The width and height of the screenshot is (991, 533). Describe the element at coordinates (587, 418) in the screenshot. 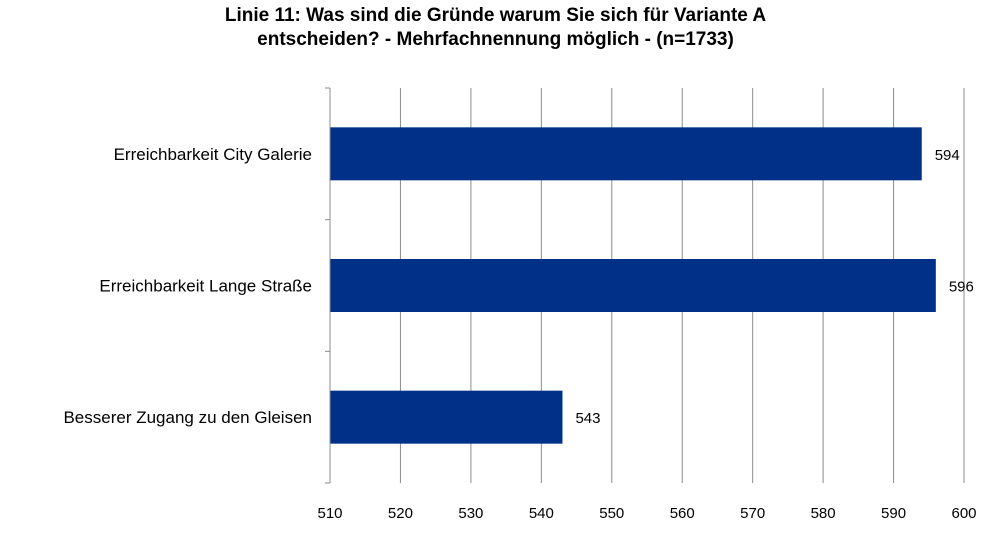

I see `data-label: 543` at that location.